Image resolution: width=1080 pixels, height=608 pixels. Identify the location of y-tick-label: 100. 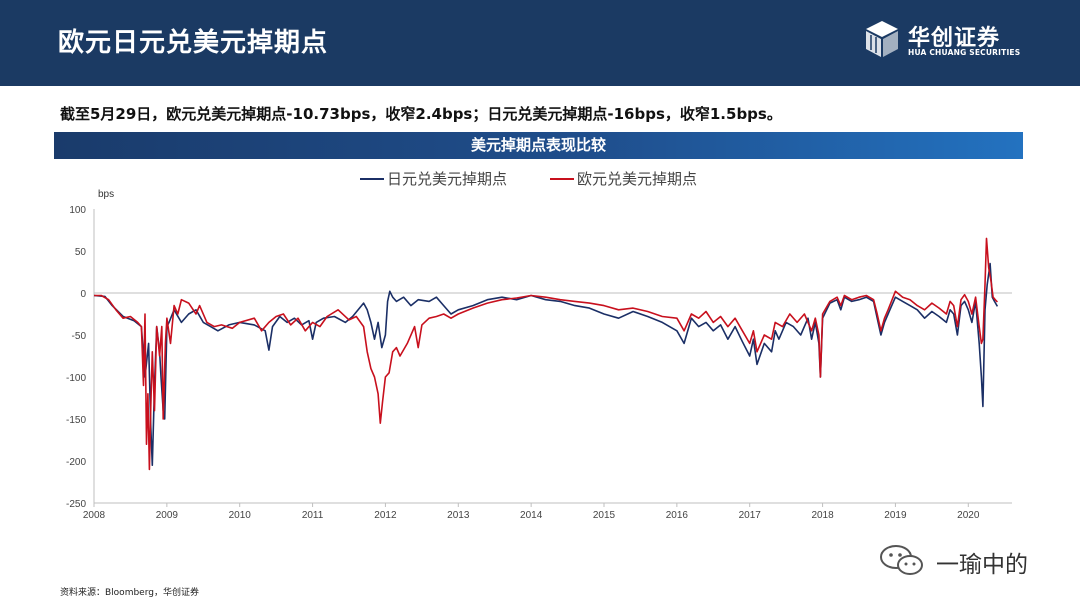
(77, 210).